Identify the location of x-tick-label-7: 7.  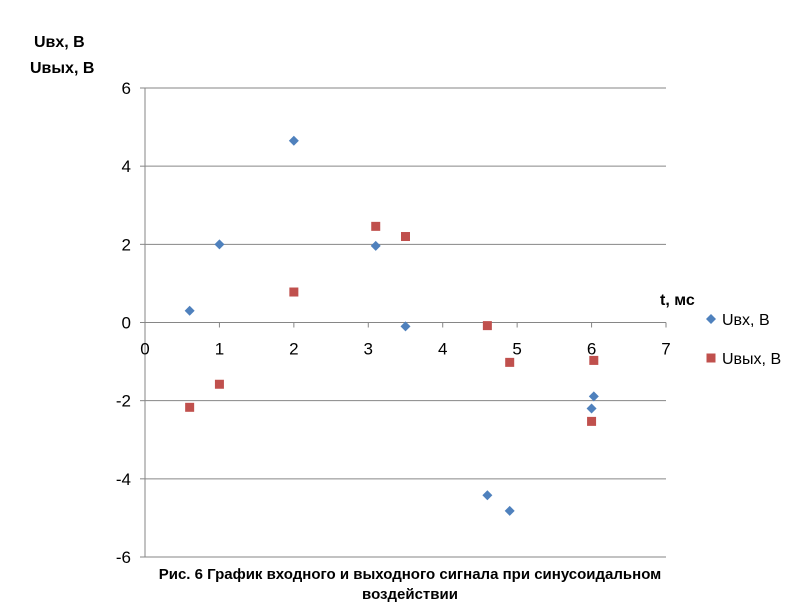
(665, 349).